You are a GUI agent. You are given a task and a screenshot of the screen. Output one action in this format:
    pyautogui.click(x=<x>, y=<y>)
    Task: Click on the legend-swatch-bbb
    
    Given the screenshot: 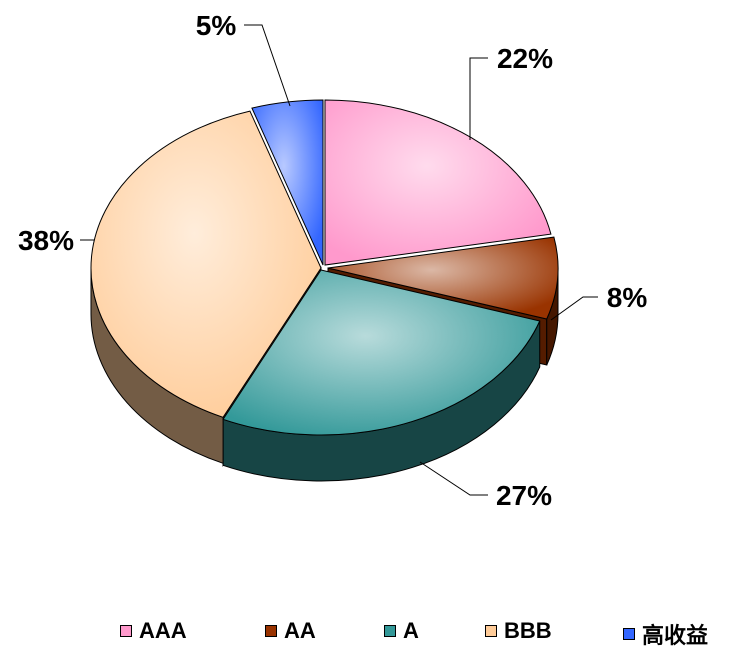 What is the action you would take?
    pyautogui.click(x=491, y=631)
    